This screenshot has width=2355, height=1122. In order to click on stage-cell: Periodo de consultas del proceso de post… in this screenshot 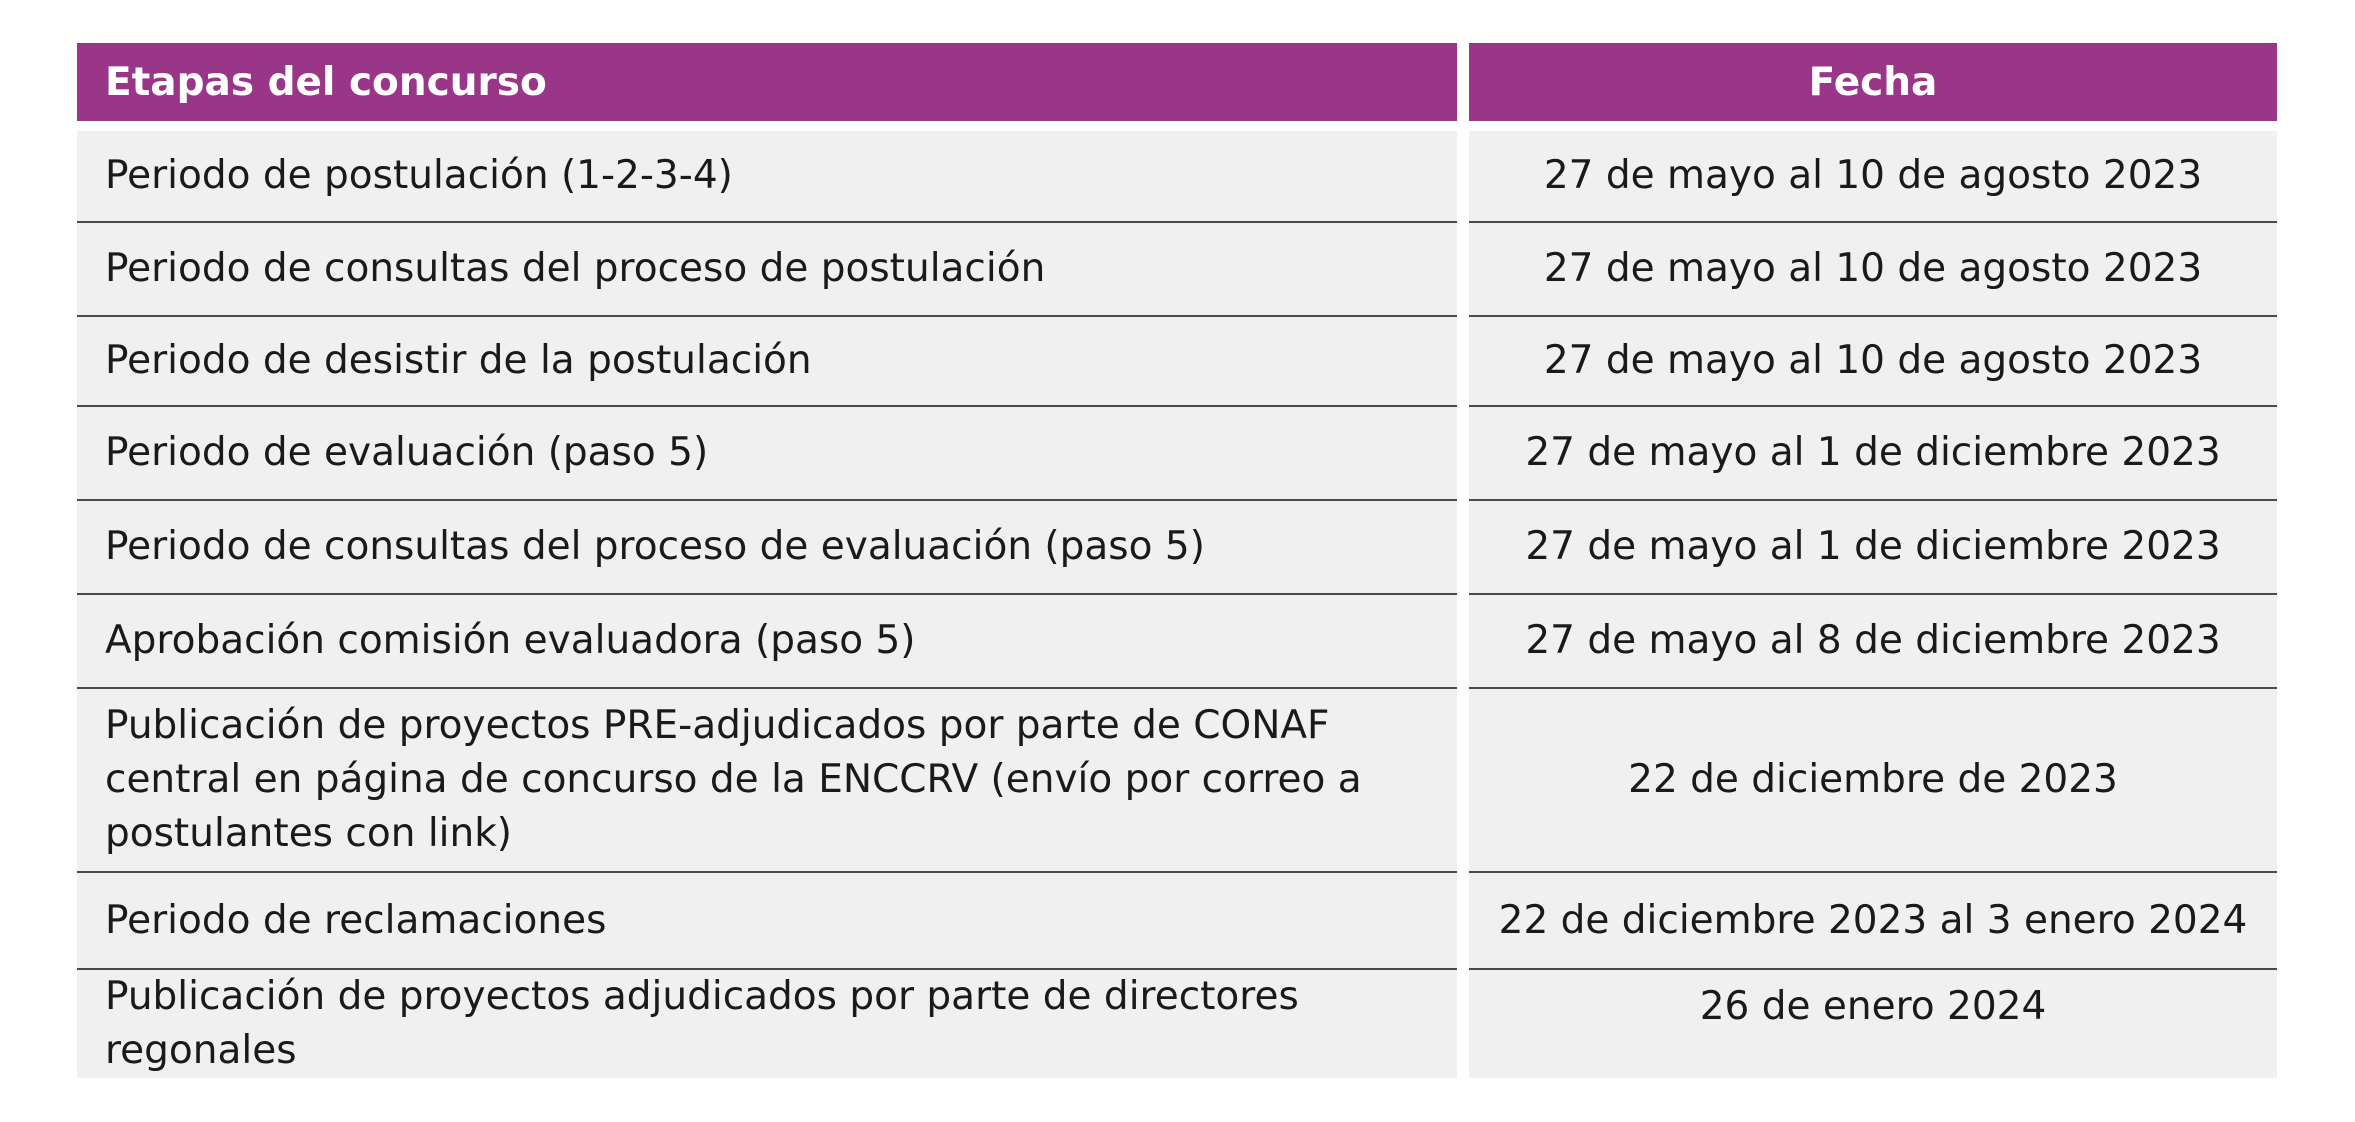, I will do `click(767, 270)`.